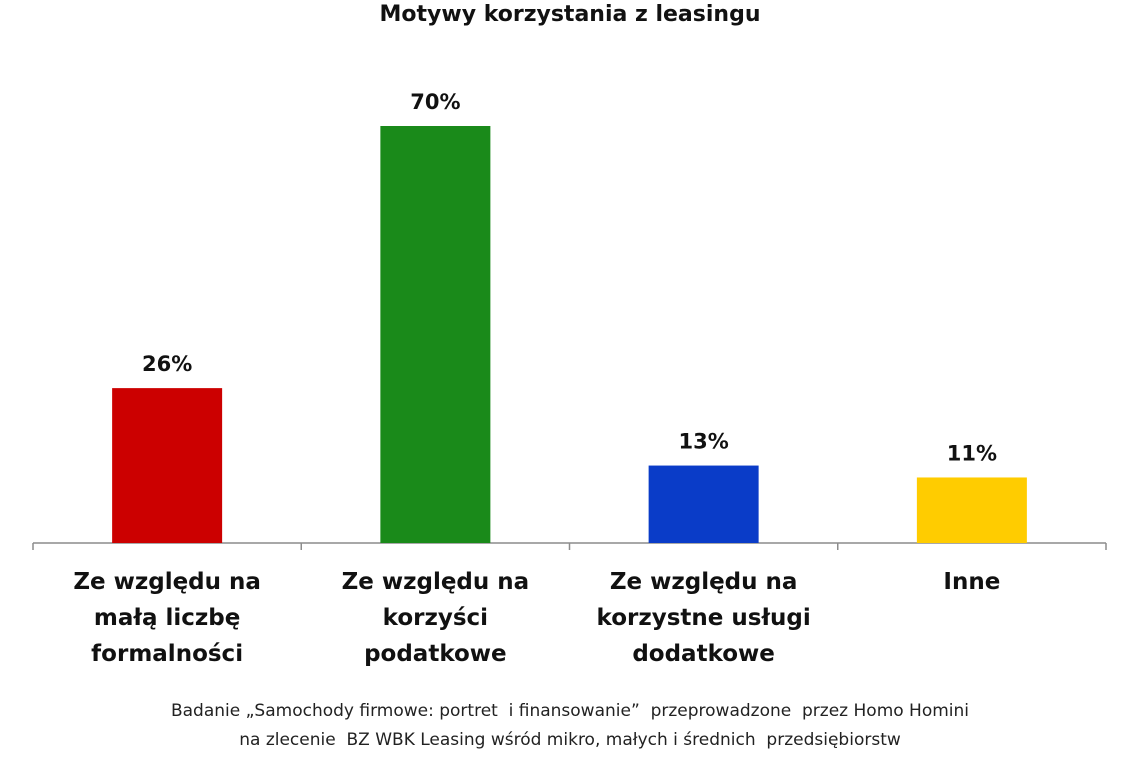  I want to click on bar-value-label-1: 26%, so click(167, 364).